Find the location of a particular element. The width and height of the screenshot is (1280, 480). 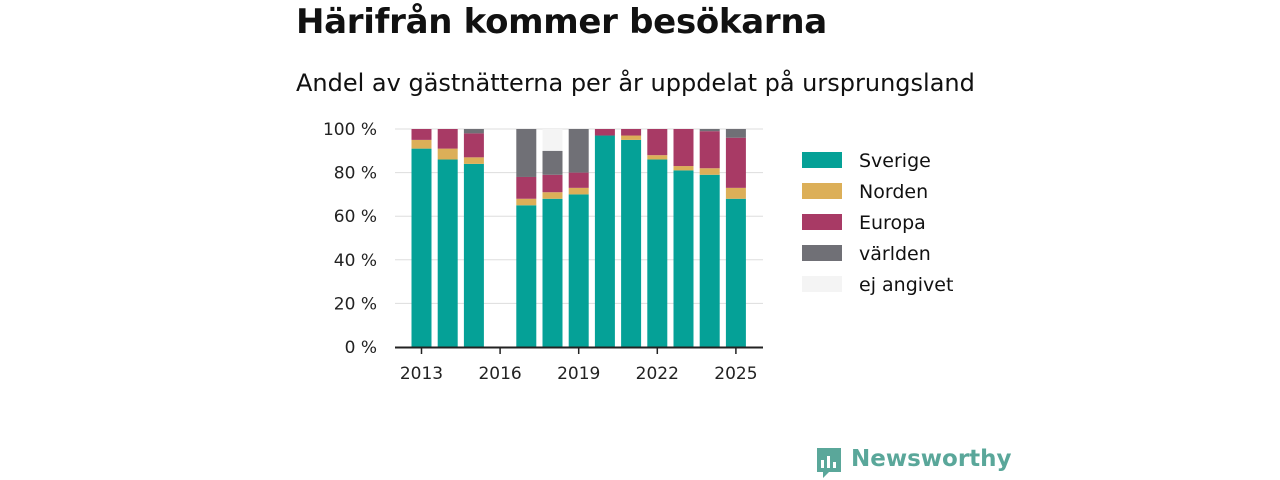

x-tick-label: 2019 is located at coordinates (578, 374).